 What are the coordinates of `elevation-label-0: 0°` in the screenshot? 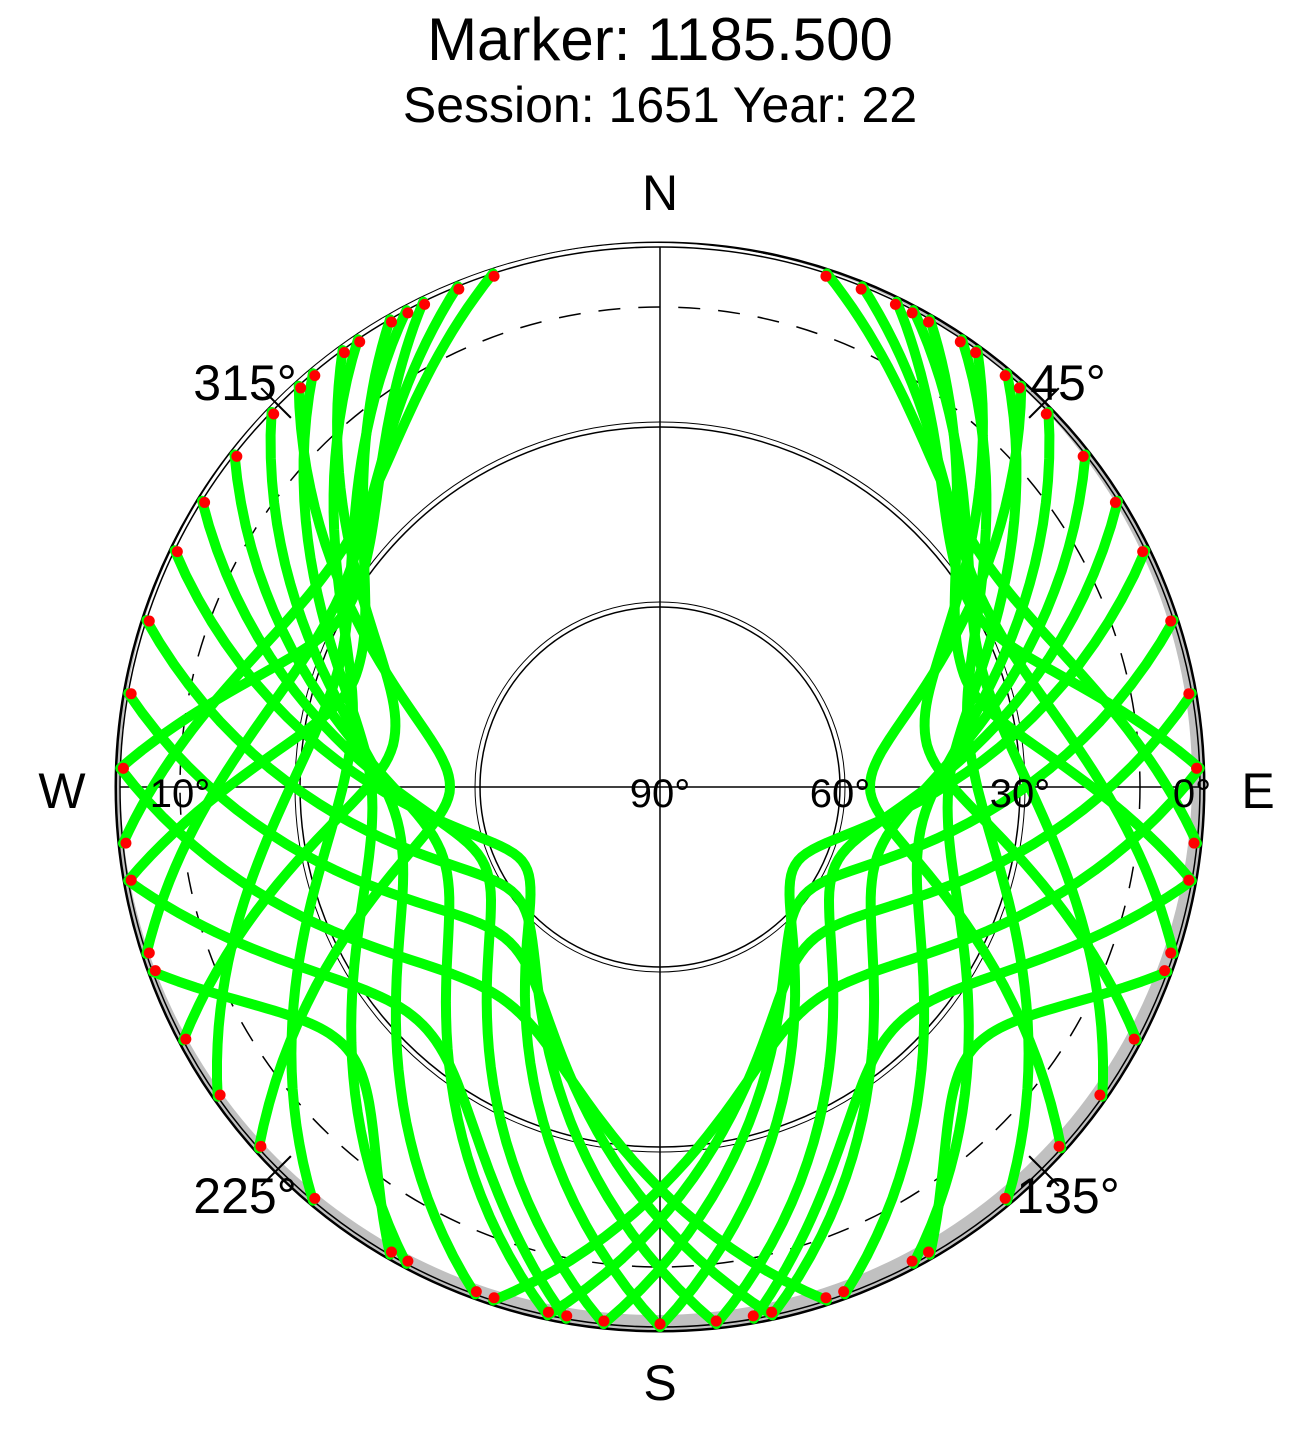 It's located at (1192, 794).